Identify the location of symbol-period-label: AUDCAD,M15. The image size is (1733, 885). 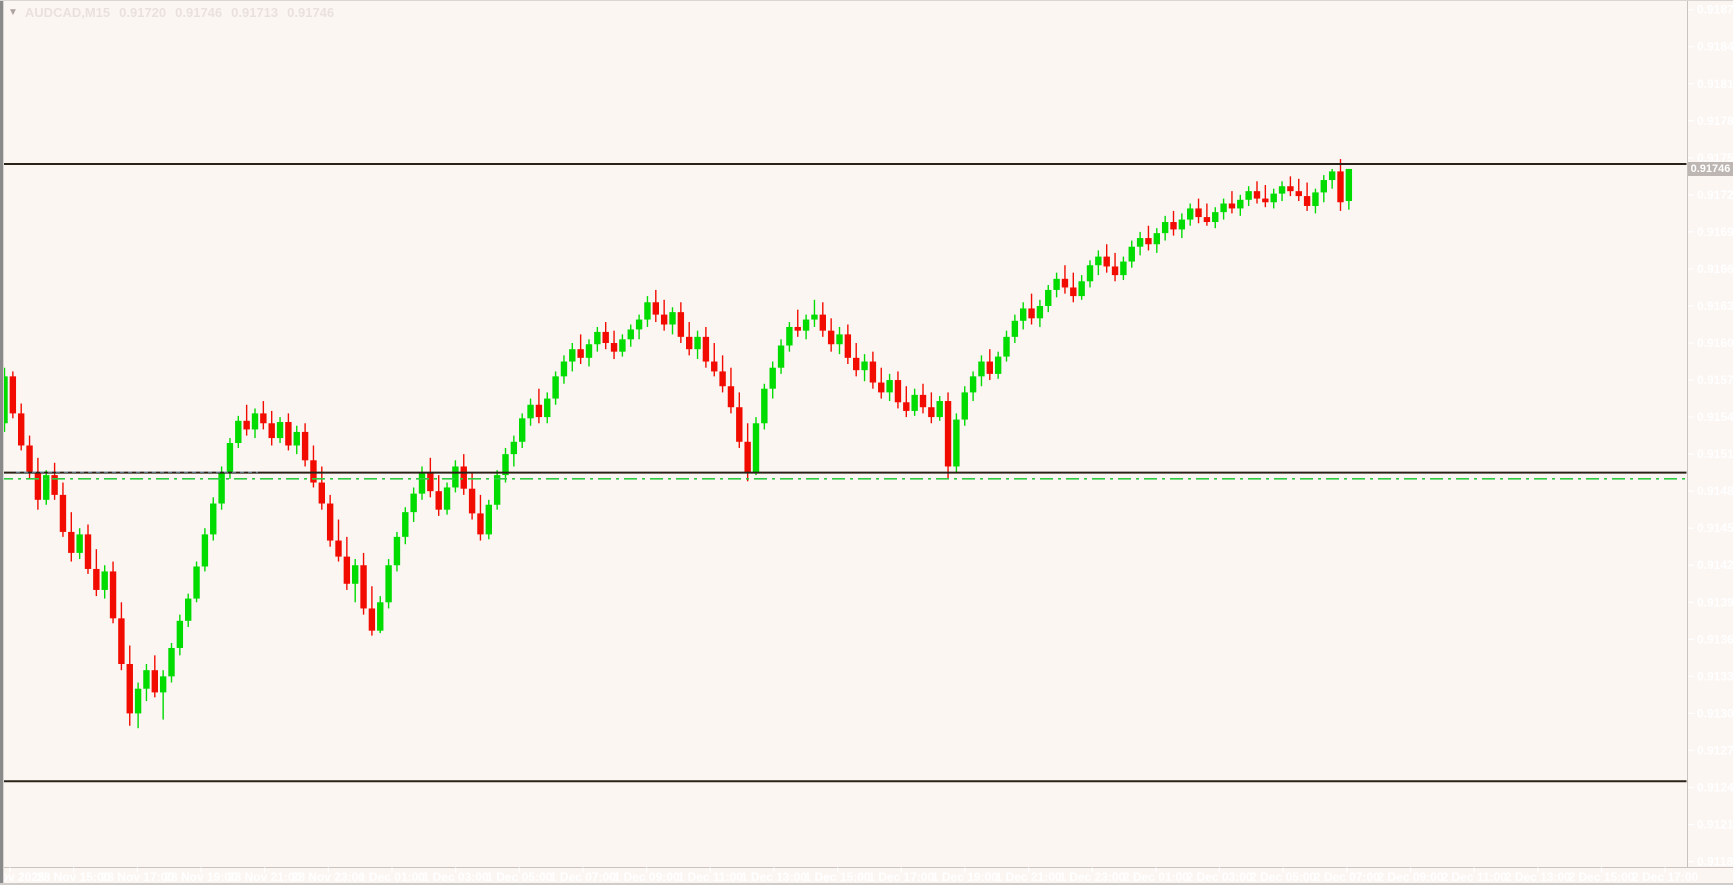
(67, 12).